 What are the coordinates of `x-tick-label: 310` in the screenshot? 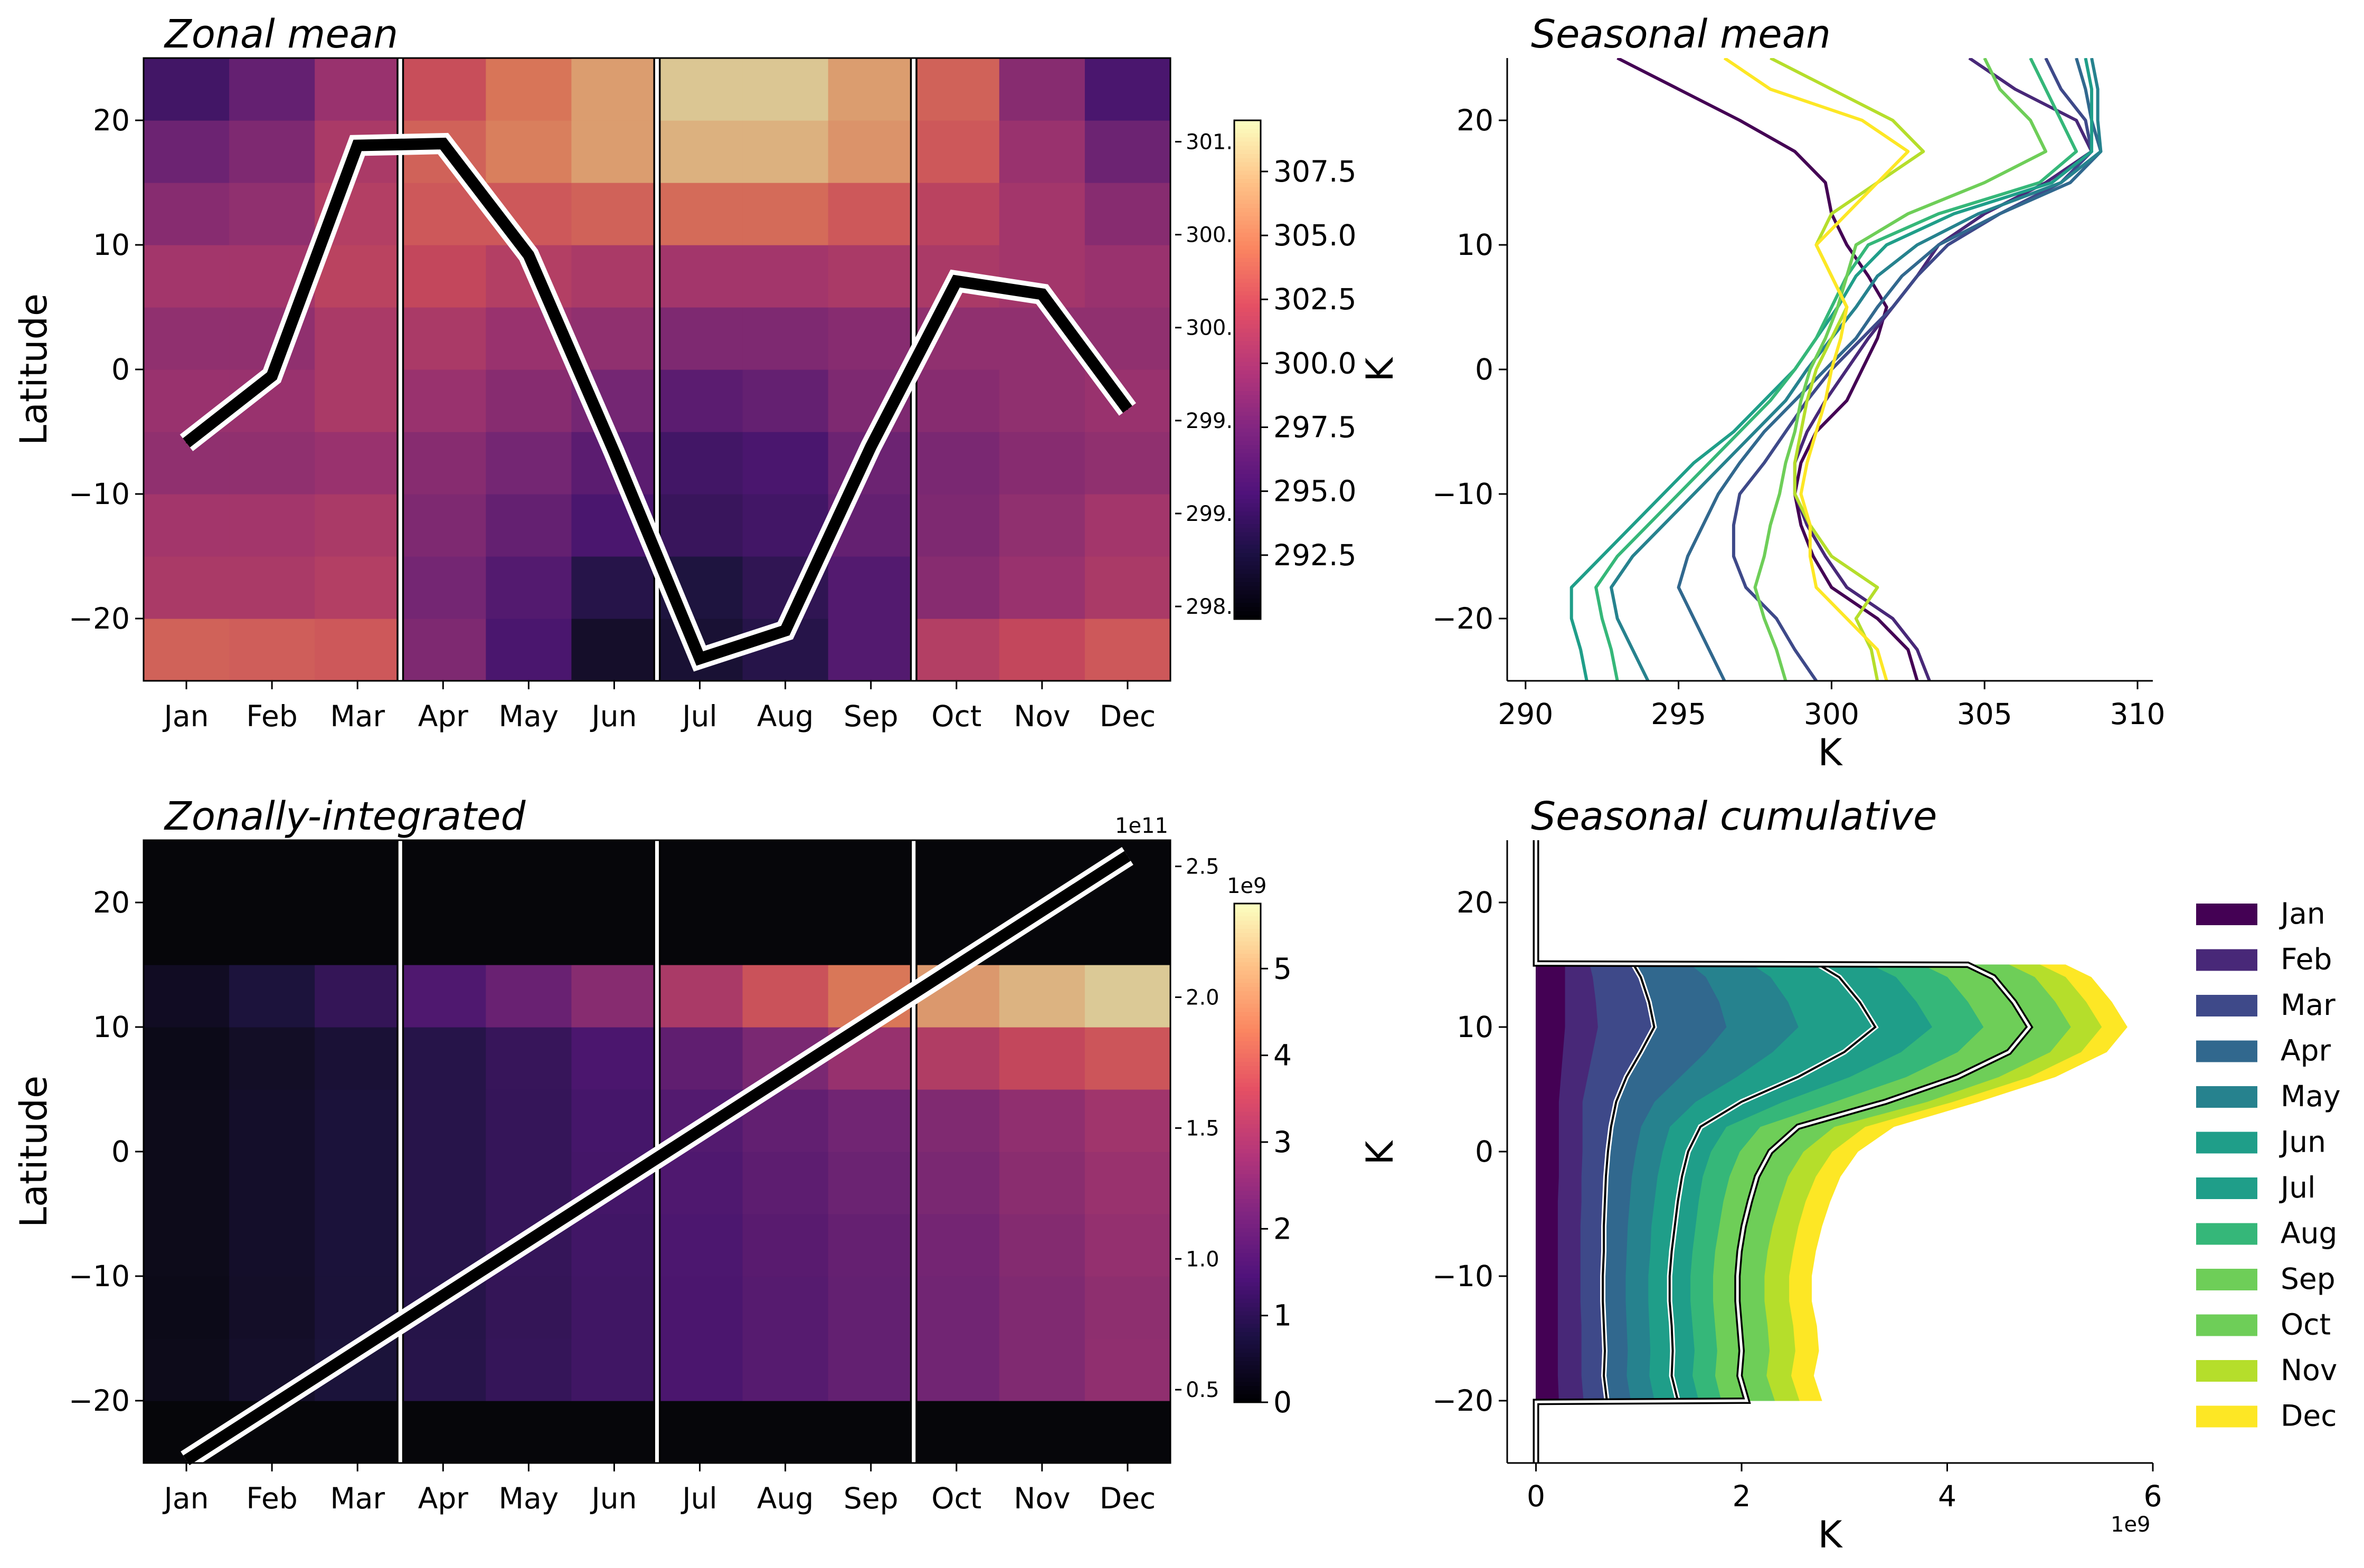 It's located at (2138, 714).